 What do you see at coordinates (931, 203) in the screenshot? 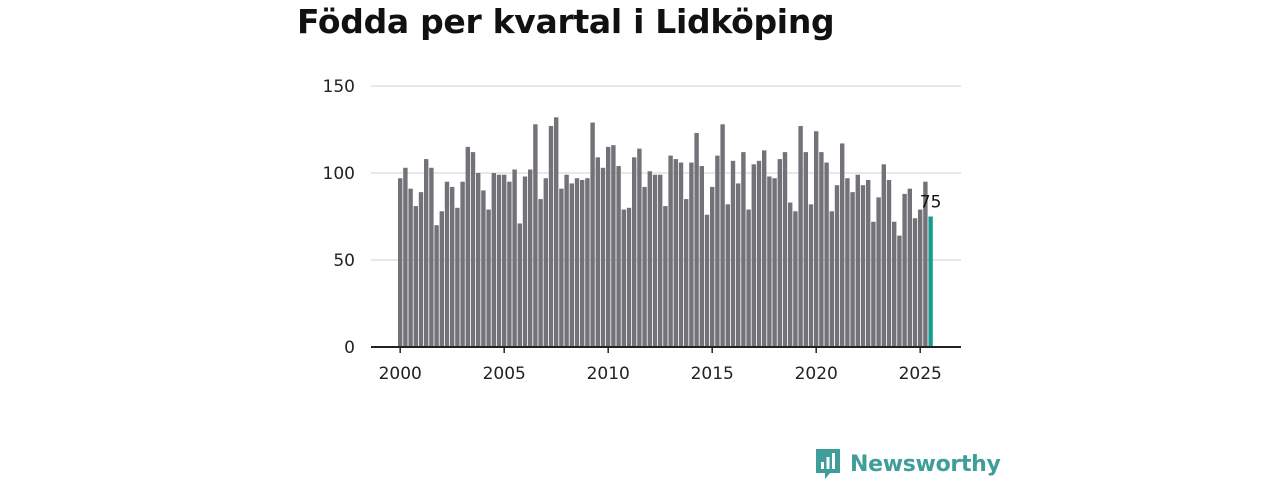
I see `data-labels: 75` at bounding box center [931, 203].